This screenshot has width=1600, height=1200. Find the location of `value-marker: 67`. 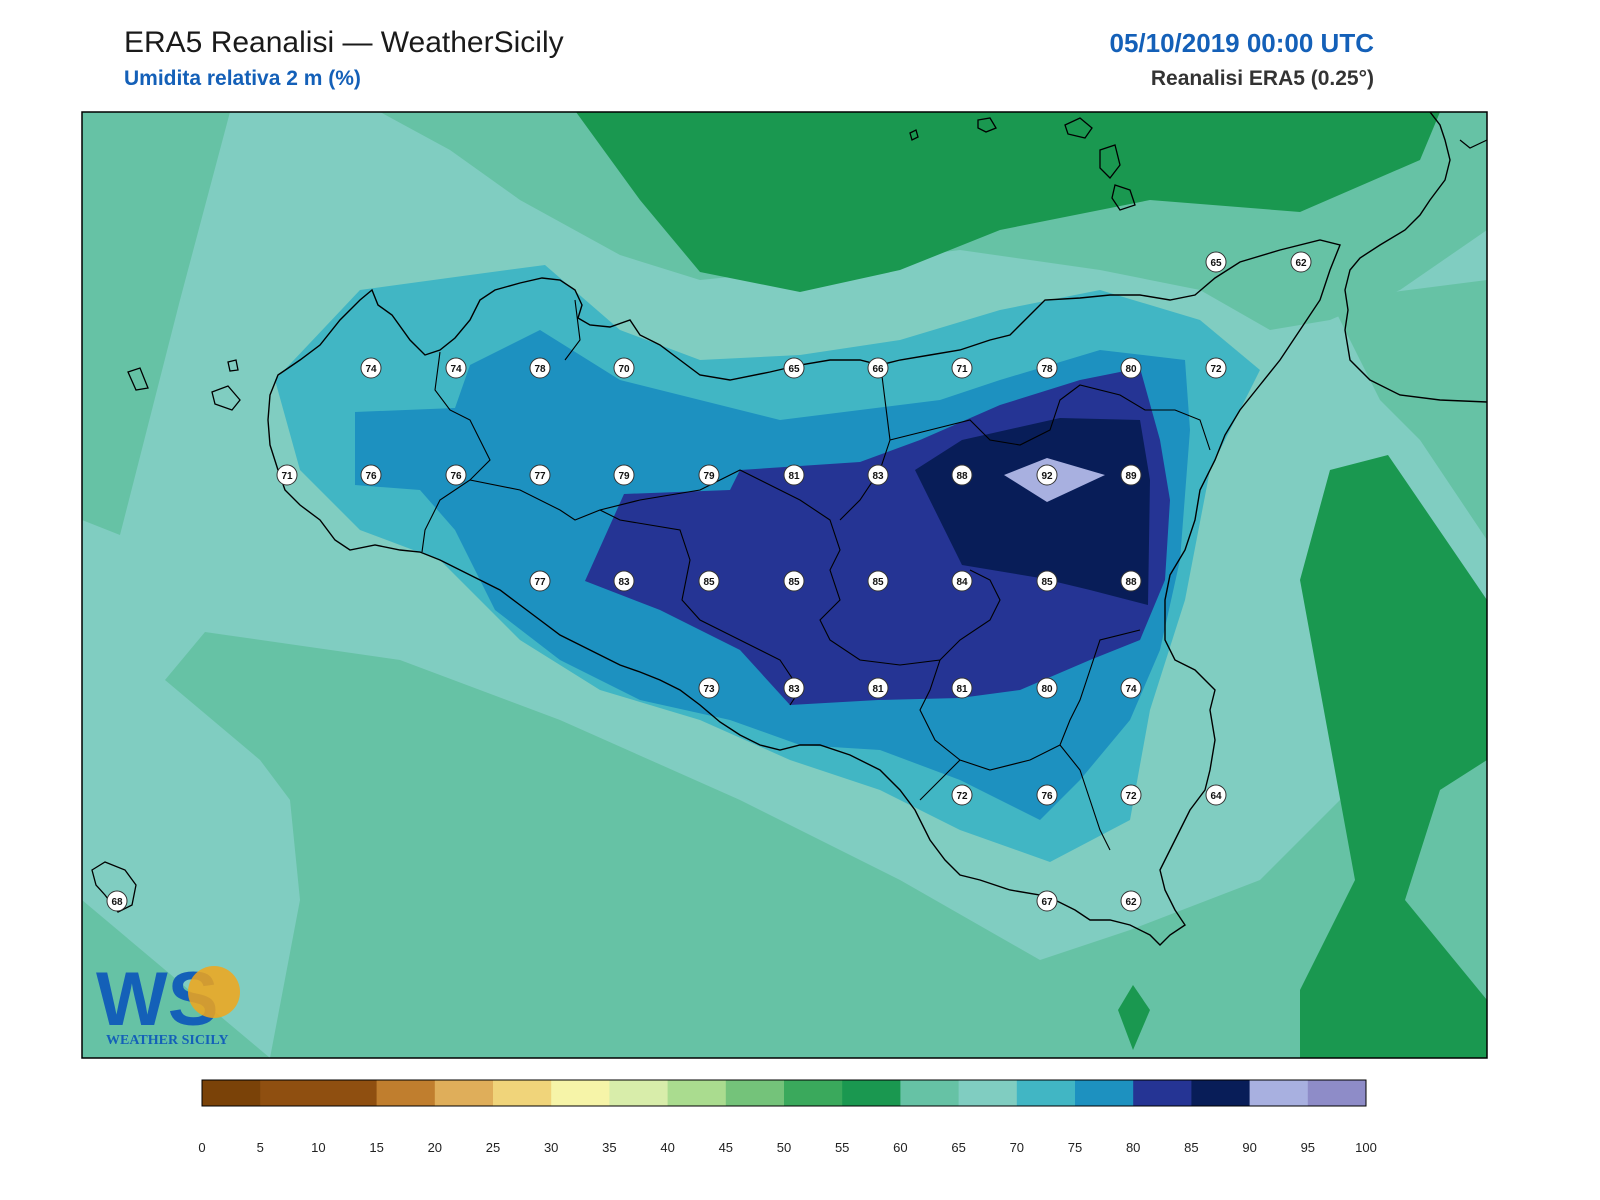

value-marker: 67 is located at coordinates (1047, 901).